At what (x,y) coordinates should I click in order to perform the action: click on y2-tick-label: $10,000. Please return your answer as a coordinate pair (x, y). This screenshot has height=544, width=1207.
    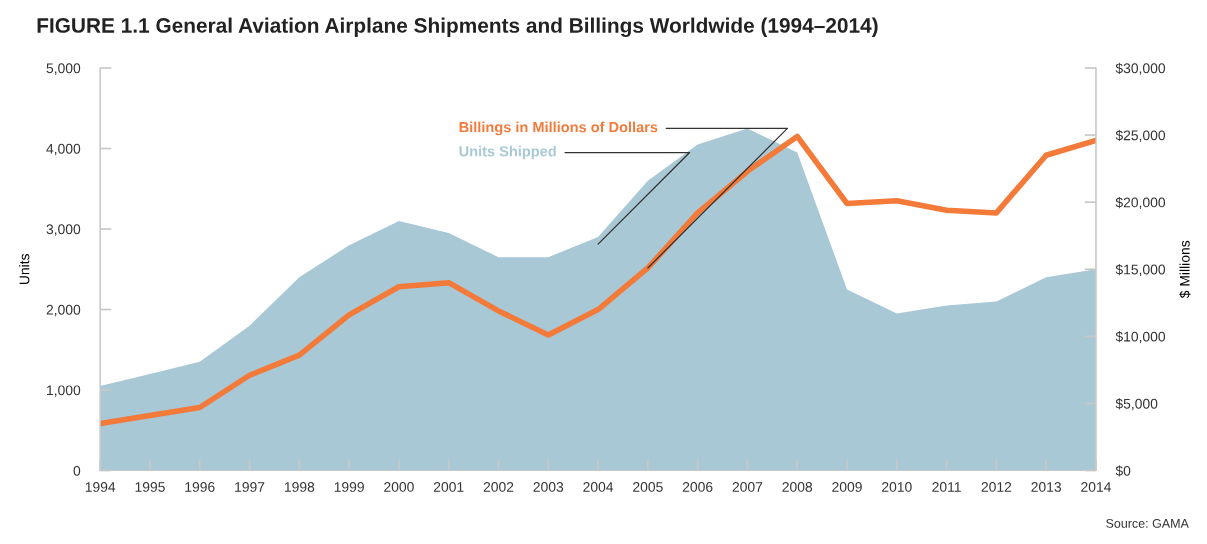
    Looking at the image, I should click on (1140, 337).